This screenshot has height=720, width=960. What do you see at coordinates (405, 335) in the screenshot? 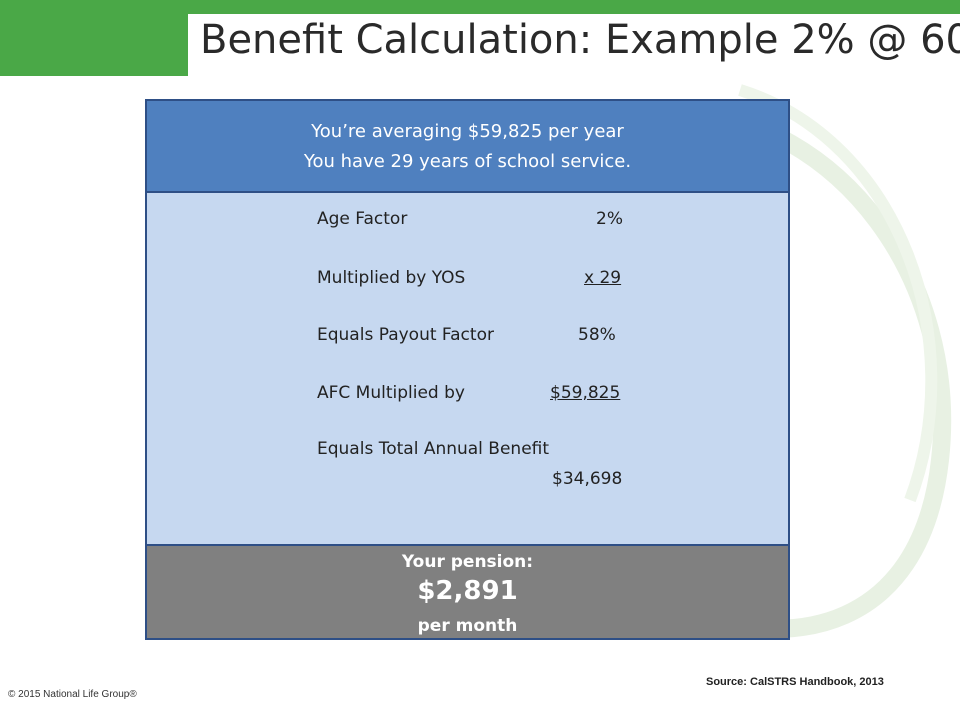
I see `payout-factor-label: Equals Payout Factor` at bounding box center [405, 335].